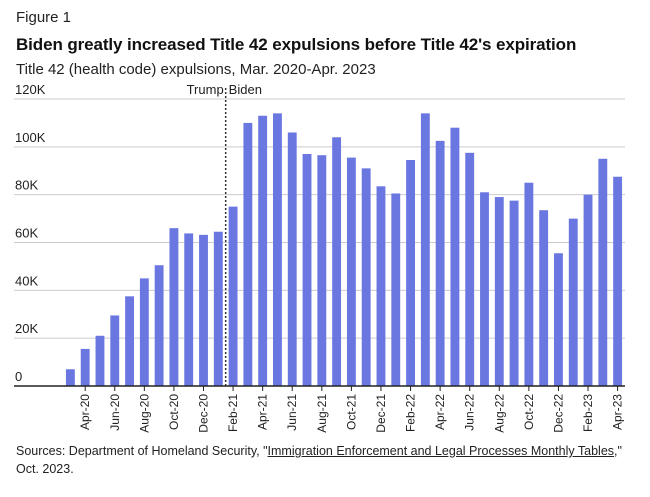 This screenshot has height=497, width=650. I want to click on y-tick-label: 100K, so click(30, 137).